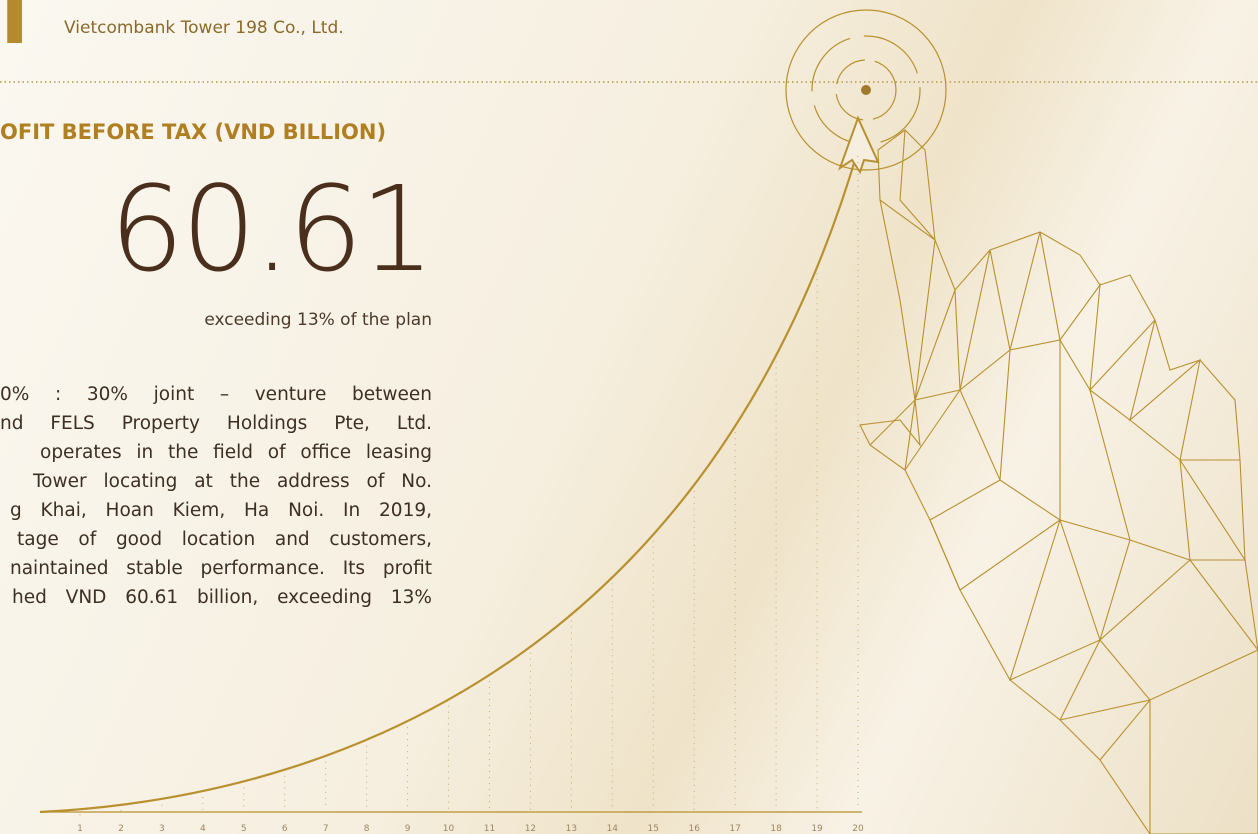 The image size is (1258, 834). Describe the element at coordinates (80, 829) in the screenshot. I see `axis-label: 1` at that location.